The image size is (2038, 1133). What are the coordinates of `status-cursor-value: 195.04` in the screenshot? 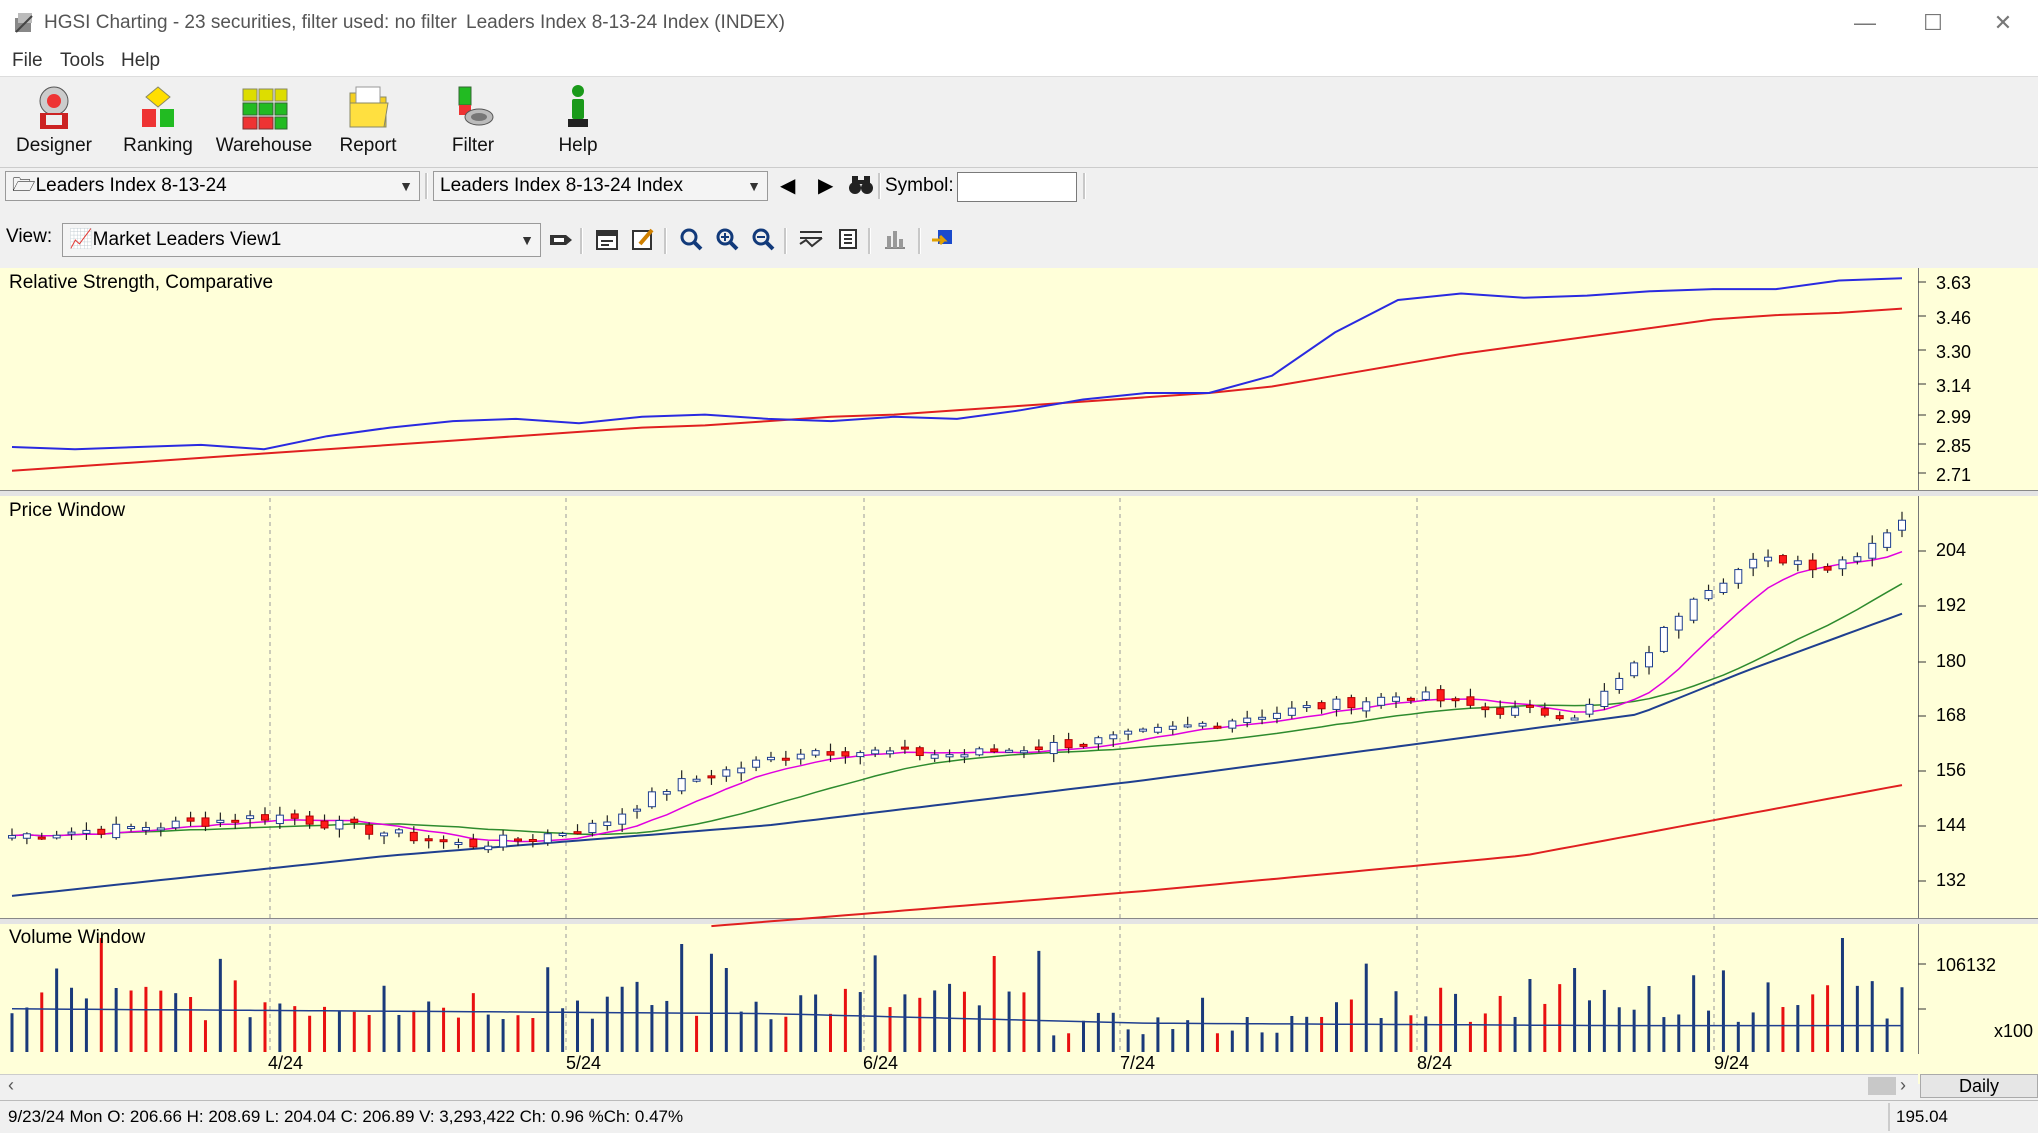 It's located at (1922, 1116).